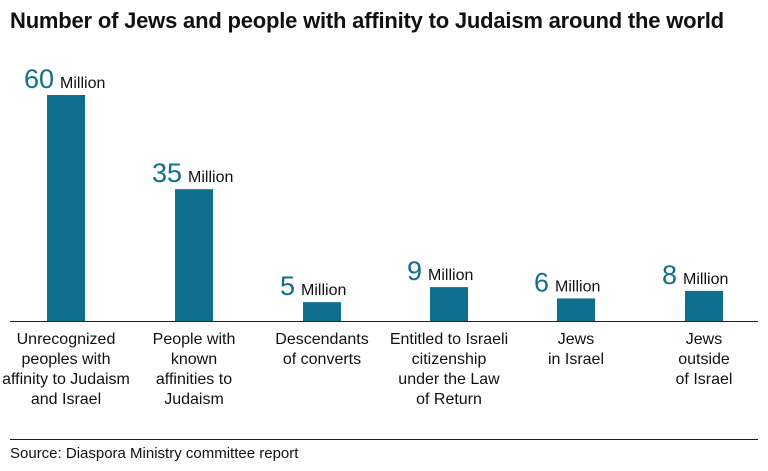 The width and height of the screenshot is (768, 471). I want to click on data-label: 5 Million, so click(313, 286).